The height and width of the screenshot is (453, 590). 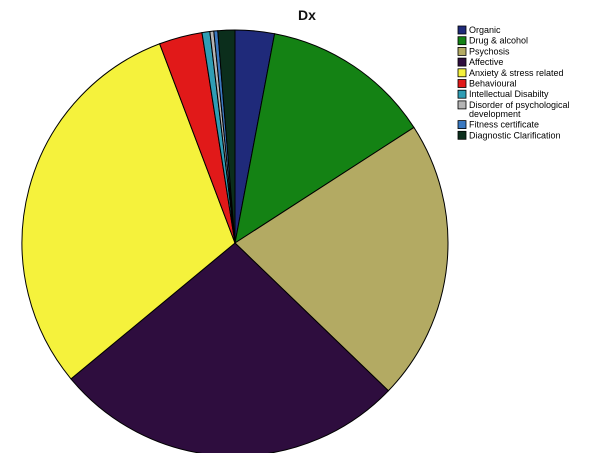 I want to click on legend-swatch-disorder-of-psychological-development, so click(x=462, y=105).